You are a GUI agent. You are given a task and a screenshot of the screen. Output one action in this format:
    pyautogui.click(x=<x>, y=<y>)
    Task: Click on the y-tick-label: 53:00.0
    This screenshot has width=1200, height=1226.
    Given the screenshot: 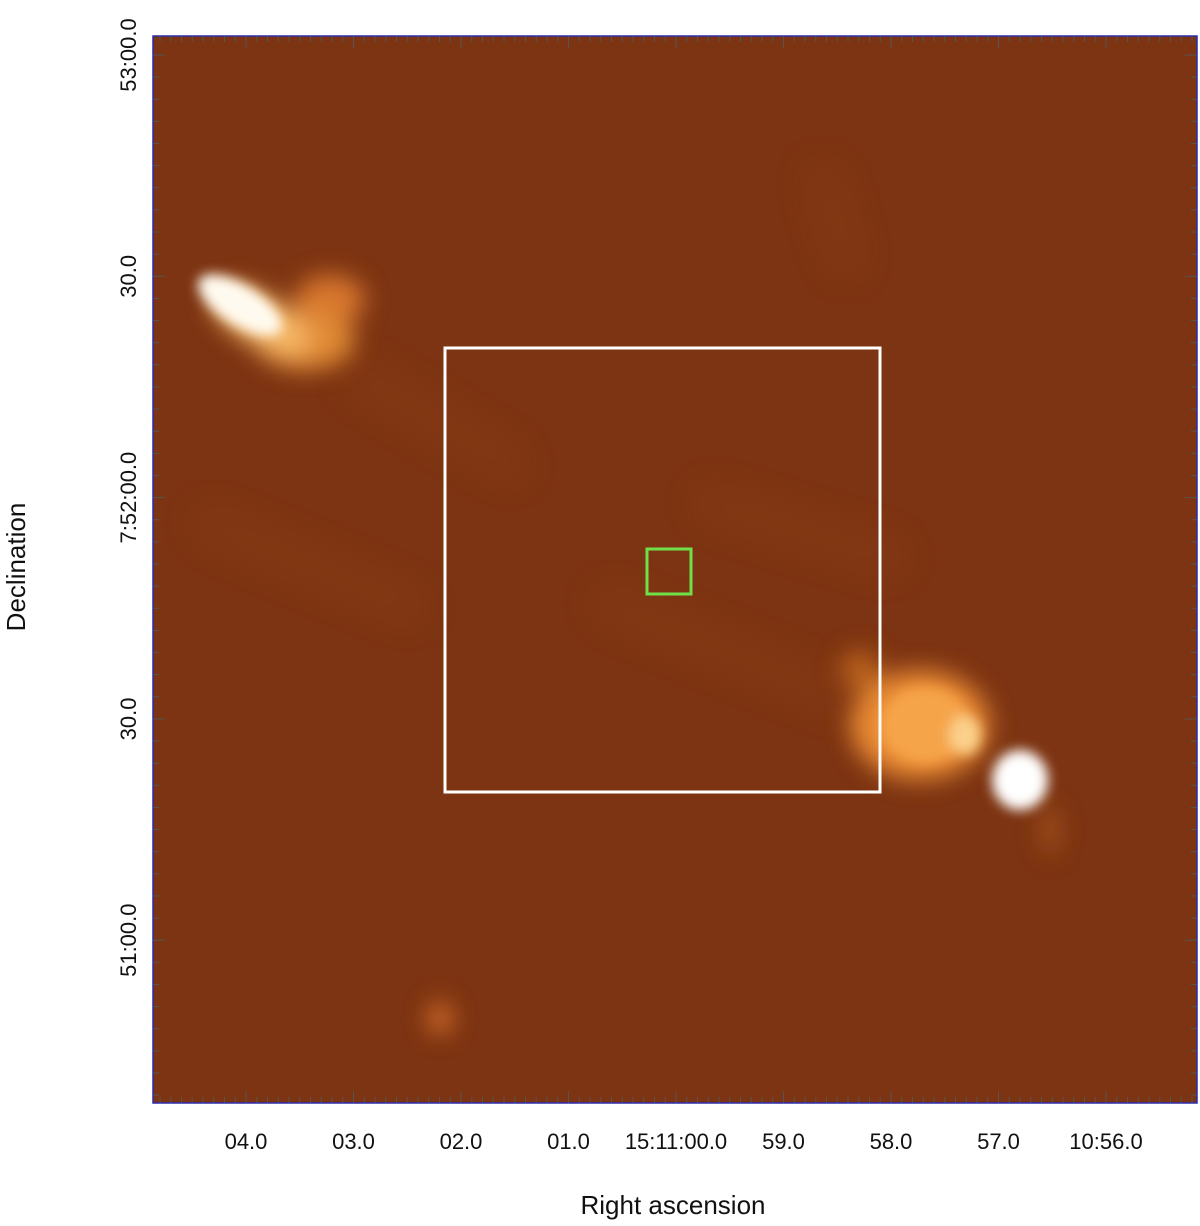 What is the action you would take?
    pyautogui.click(x=128, y=54)
    